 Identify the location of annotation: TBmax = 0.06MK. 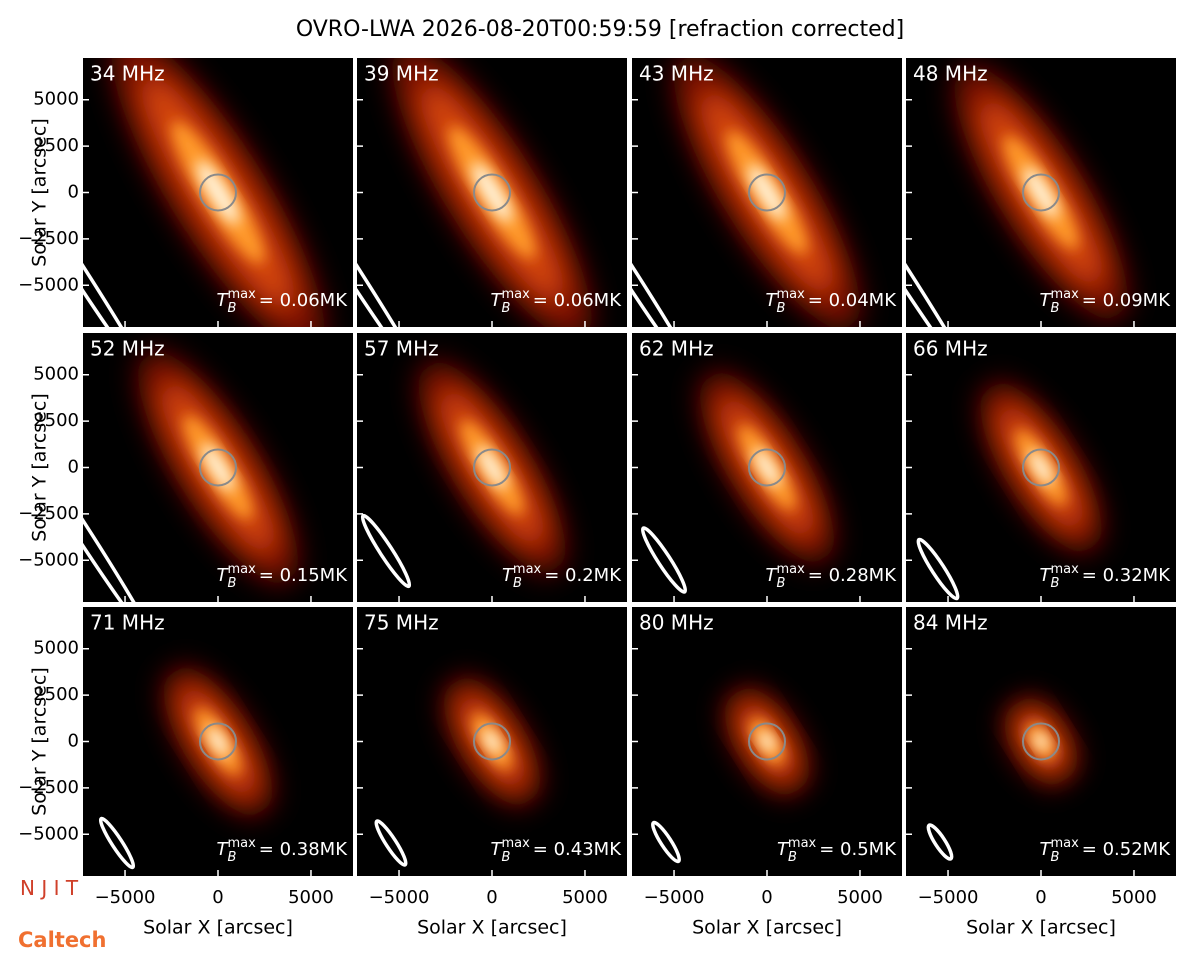
(283, 301).